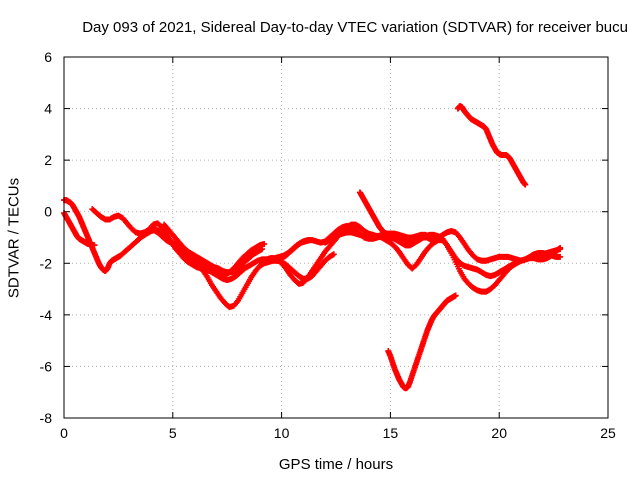  What do you see at coordinates (46, 366) in the screenshot?
I see `y-tick-label: -6` at bounding box center [46, 366].